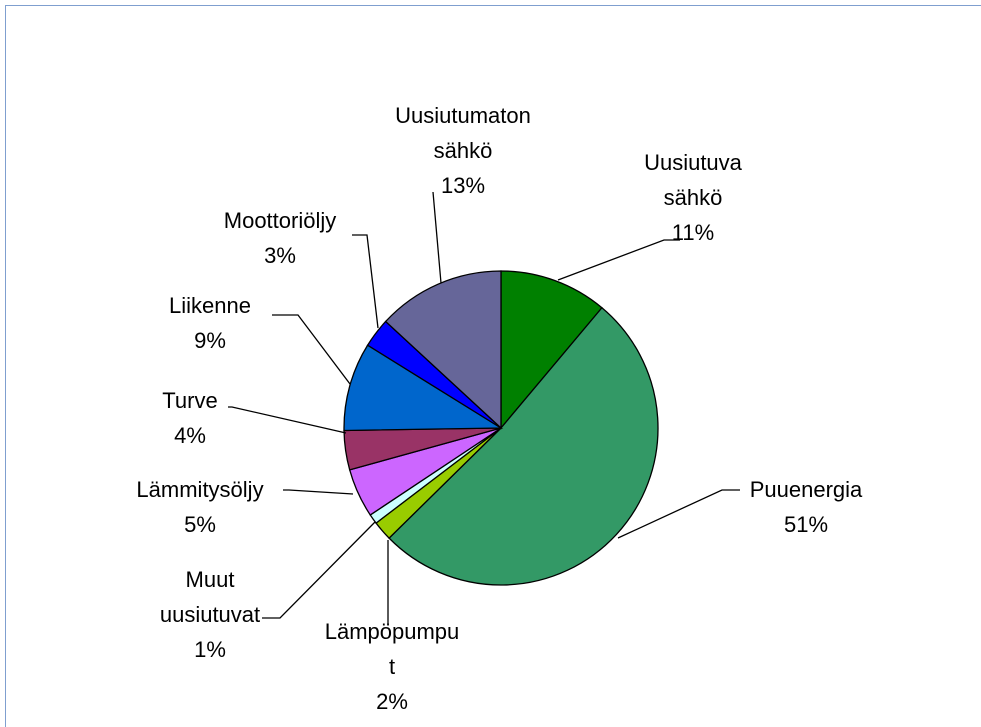 The image size is (981, 727). What do you see at coordinates (693, 232) in the screenshot?
I see `value-label: 11%` at bounding box center [693, 232].